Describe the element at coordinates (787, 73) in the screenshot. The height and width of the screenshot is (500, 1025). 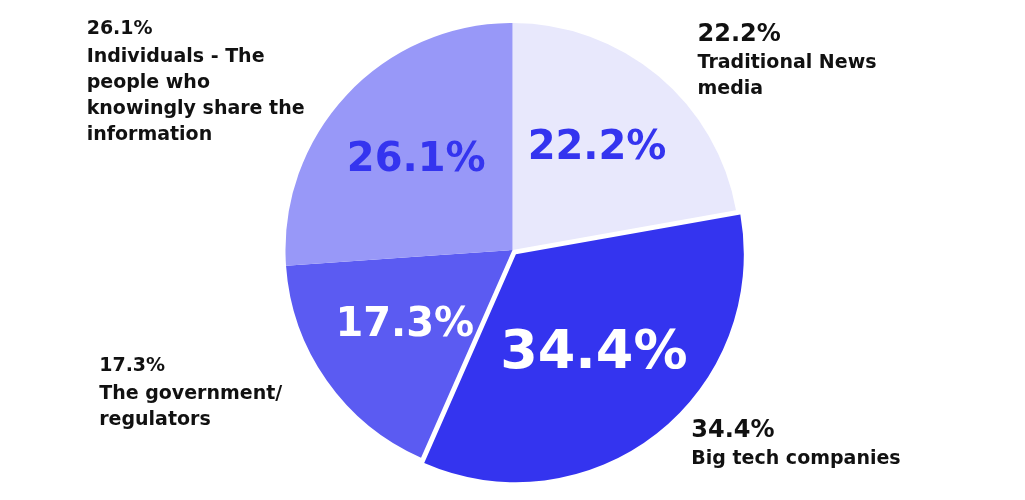
I see `slice-label: Traditional News media` at that location.